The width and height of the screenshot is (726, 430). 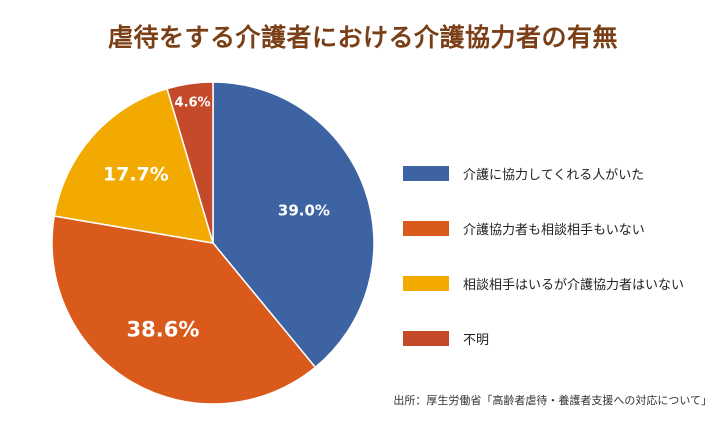 I want to click on source-note: 出所：厚生労働省「高齢者虐待・養護者支援への対応について」, so click(x=552, y=400).